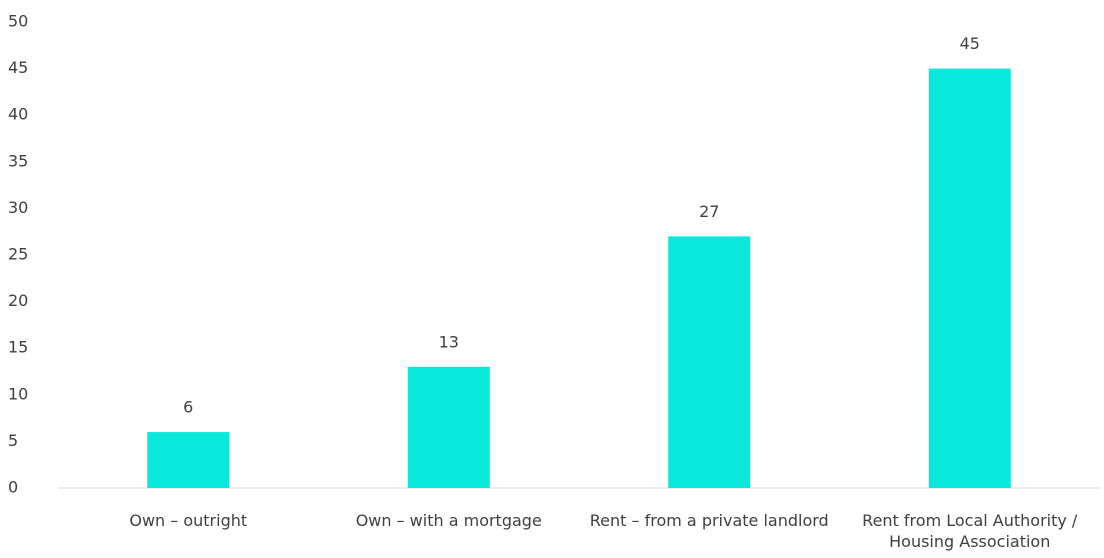 The height and width of the screenshot is (558, 1104). I want to click on y-tick-label: 10, so click(18, 393).